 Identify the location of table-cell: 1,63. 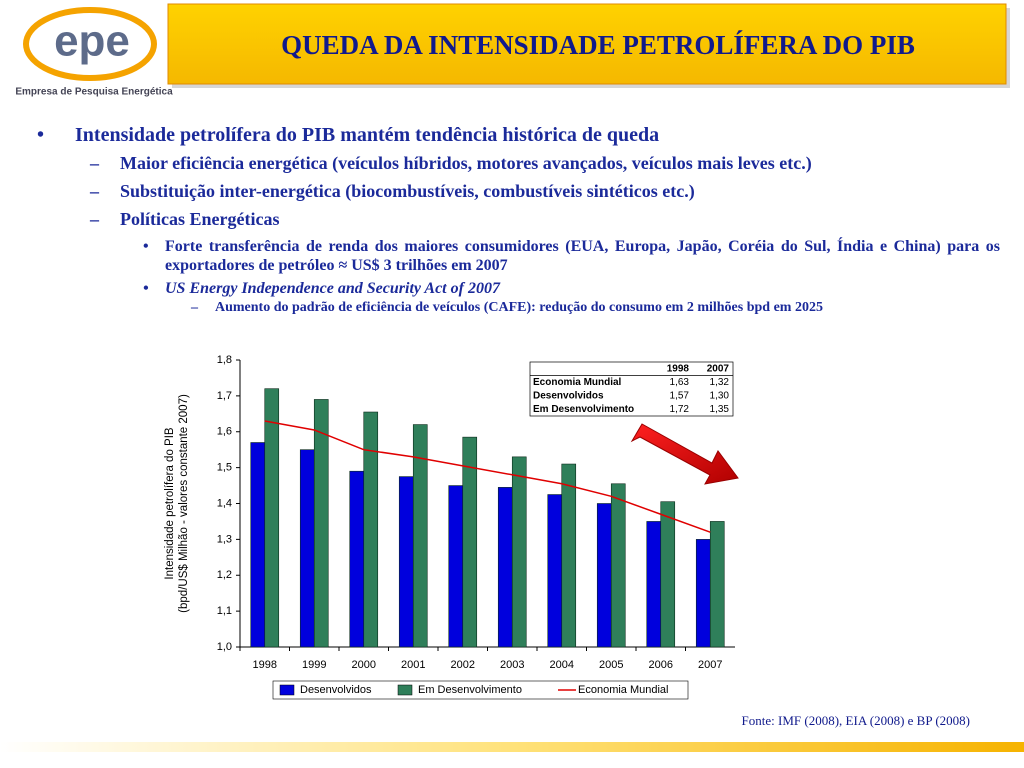
(680, 382).